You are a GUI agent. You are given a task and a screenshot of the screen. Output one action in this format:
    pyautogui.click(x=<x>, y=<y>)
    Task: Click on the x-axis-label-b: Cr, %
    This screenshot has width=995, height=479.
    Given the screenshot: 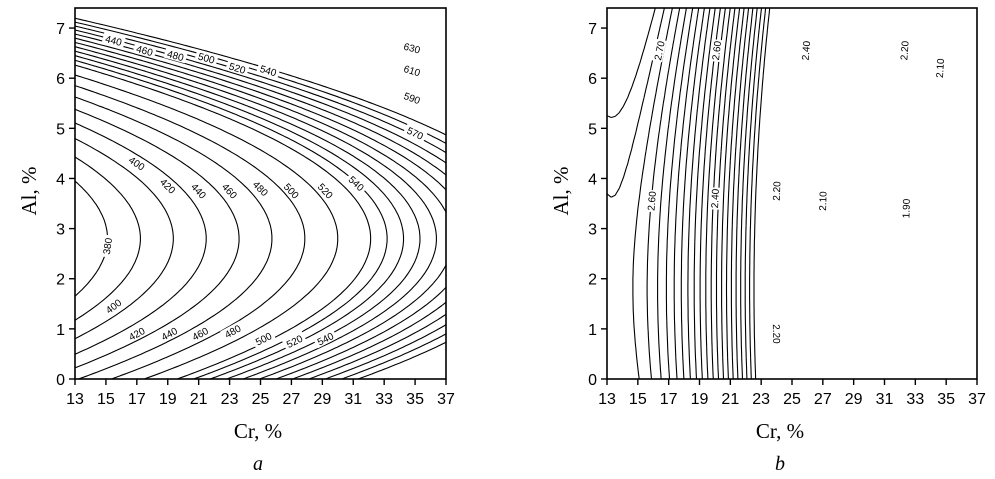 What is the action you would take?
    pyautogui.click(x=780, y=431)
    